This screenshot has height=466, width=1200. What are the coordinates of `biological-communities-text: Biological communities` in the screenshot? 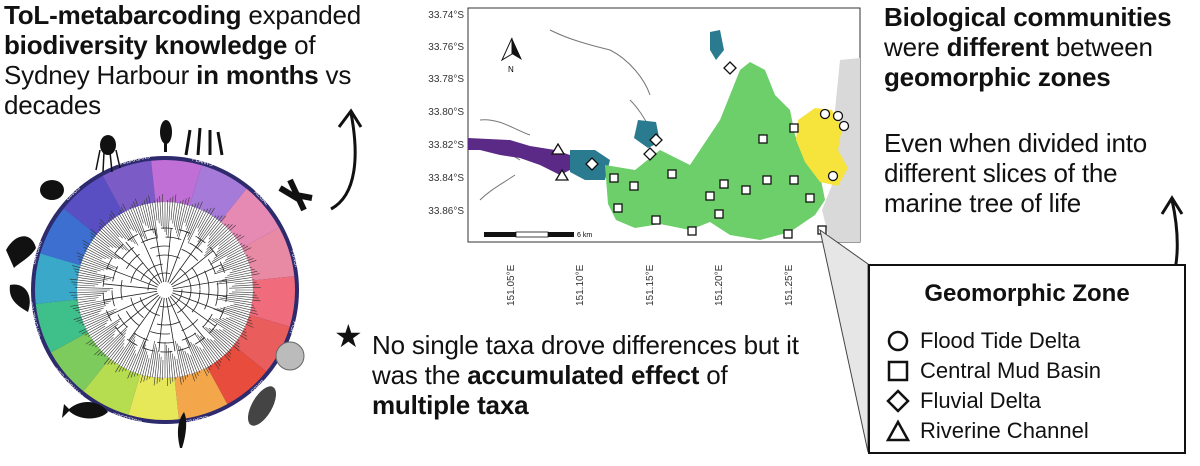 It's located at (1028, 17).